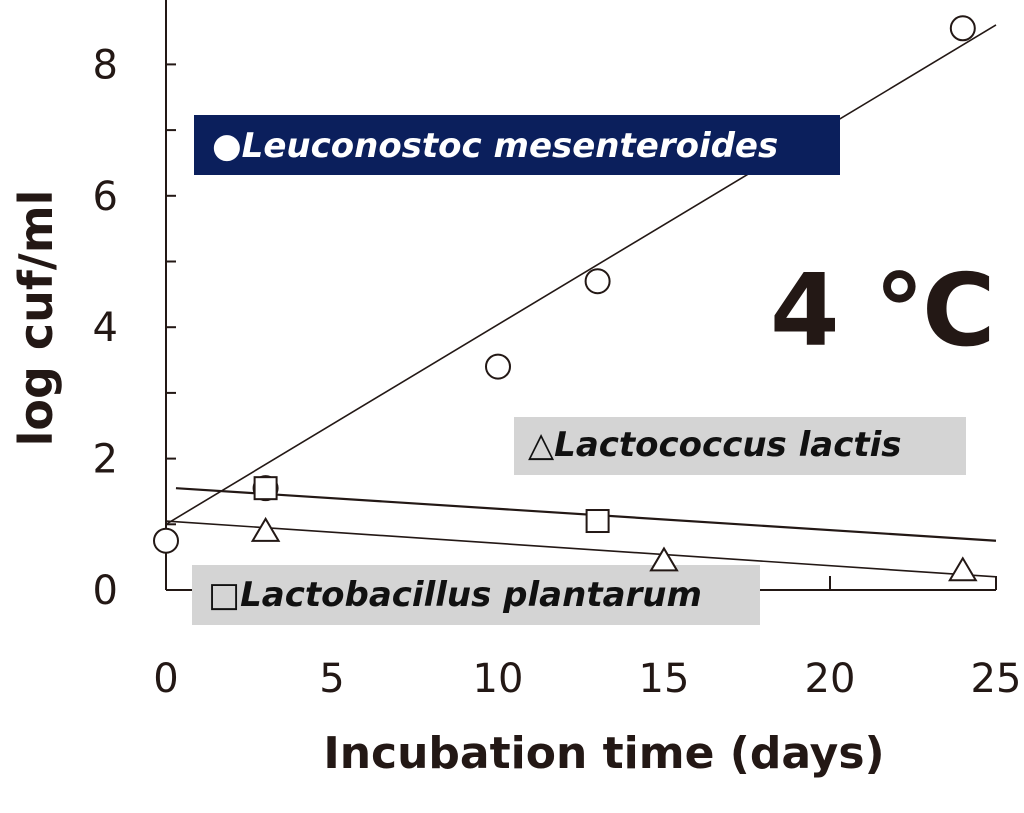  Describe the element at coordinates (455, 595) in the screenshot. I see `legend-lactobacillus-label: □Lactobacillus plantarum` at that location.